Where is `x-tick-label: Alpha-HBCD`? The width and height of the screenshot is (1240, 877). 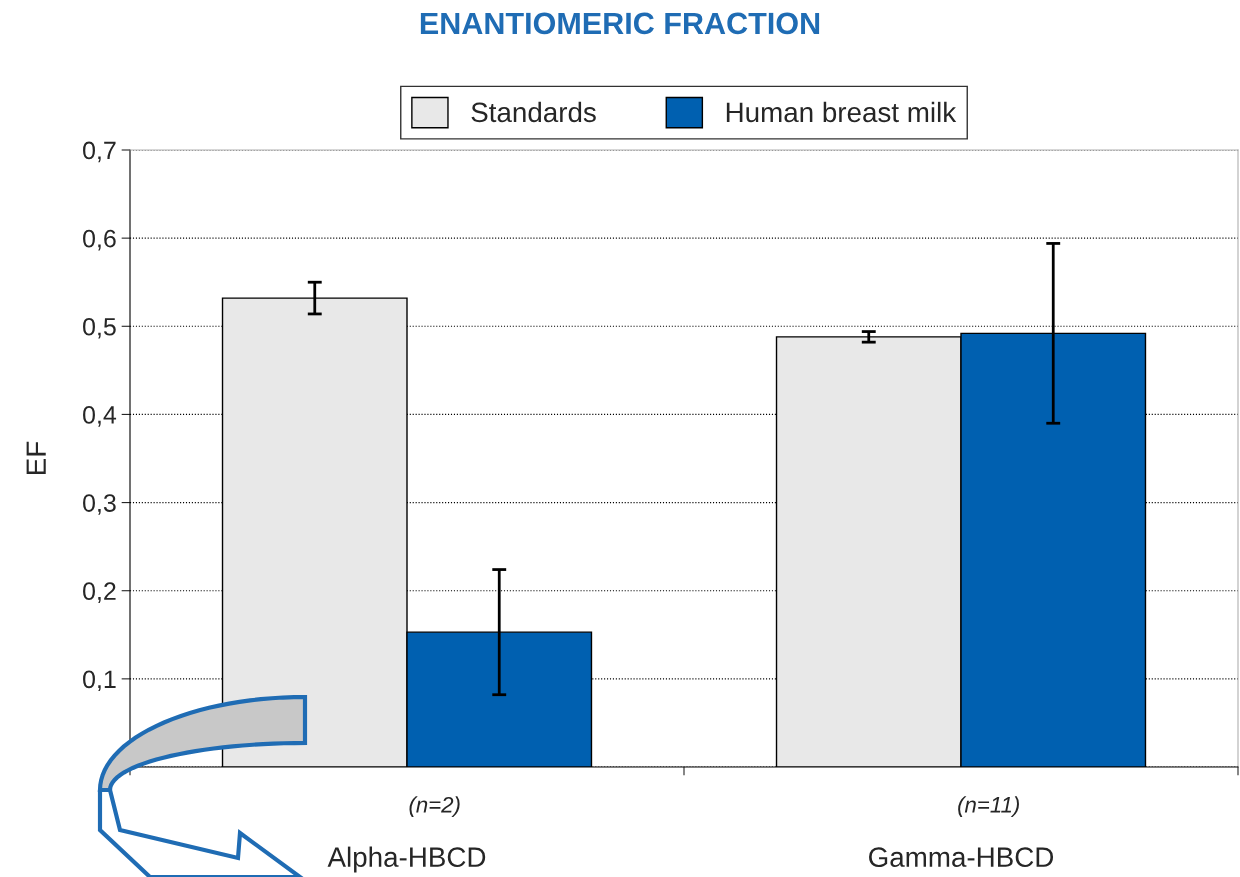
x-tick-label: Alpha-HBCD is located at coordinates (406, 859).